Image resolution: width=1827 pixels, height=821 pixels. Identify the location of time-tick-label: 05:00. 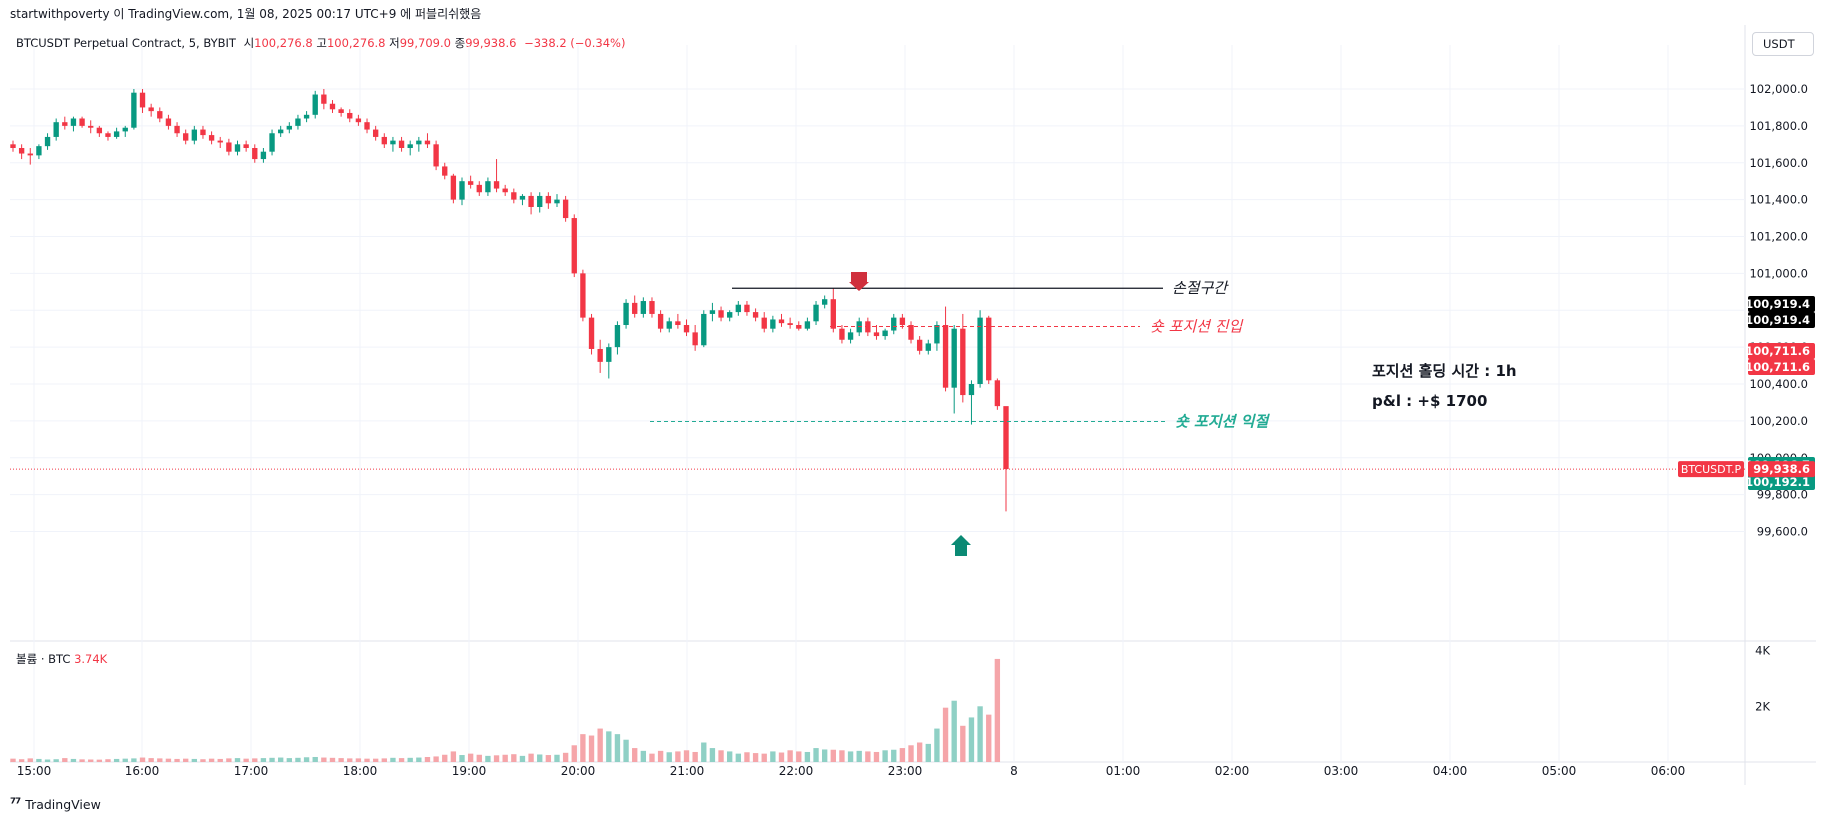
(1559, 771).